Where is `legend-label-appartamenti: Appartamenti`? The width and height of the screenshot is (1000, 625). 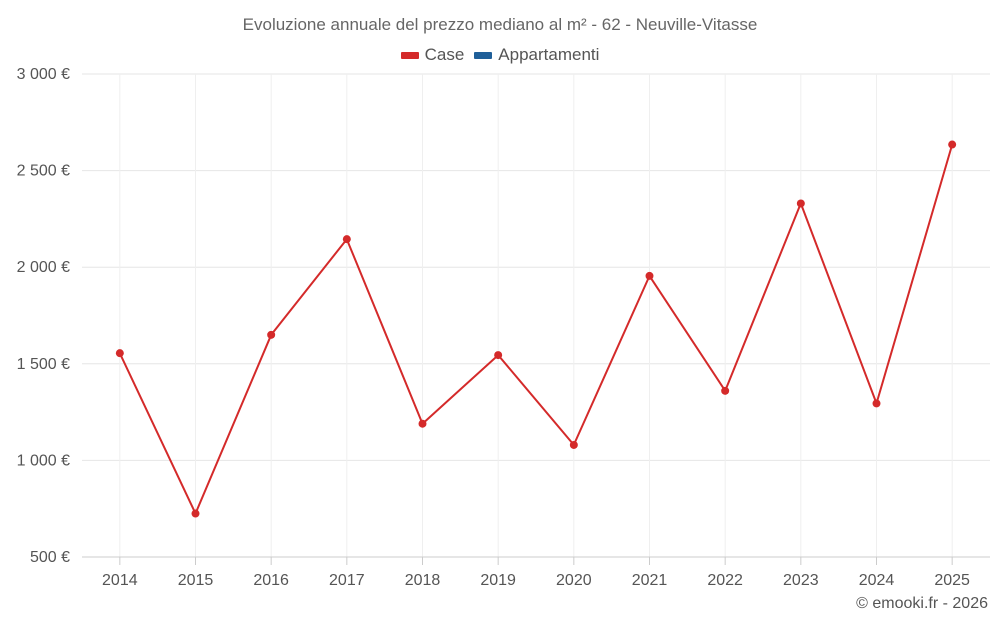 legend-label-appartamenti: Appartamenti is located at coordinates (549, 54).